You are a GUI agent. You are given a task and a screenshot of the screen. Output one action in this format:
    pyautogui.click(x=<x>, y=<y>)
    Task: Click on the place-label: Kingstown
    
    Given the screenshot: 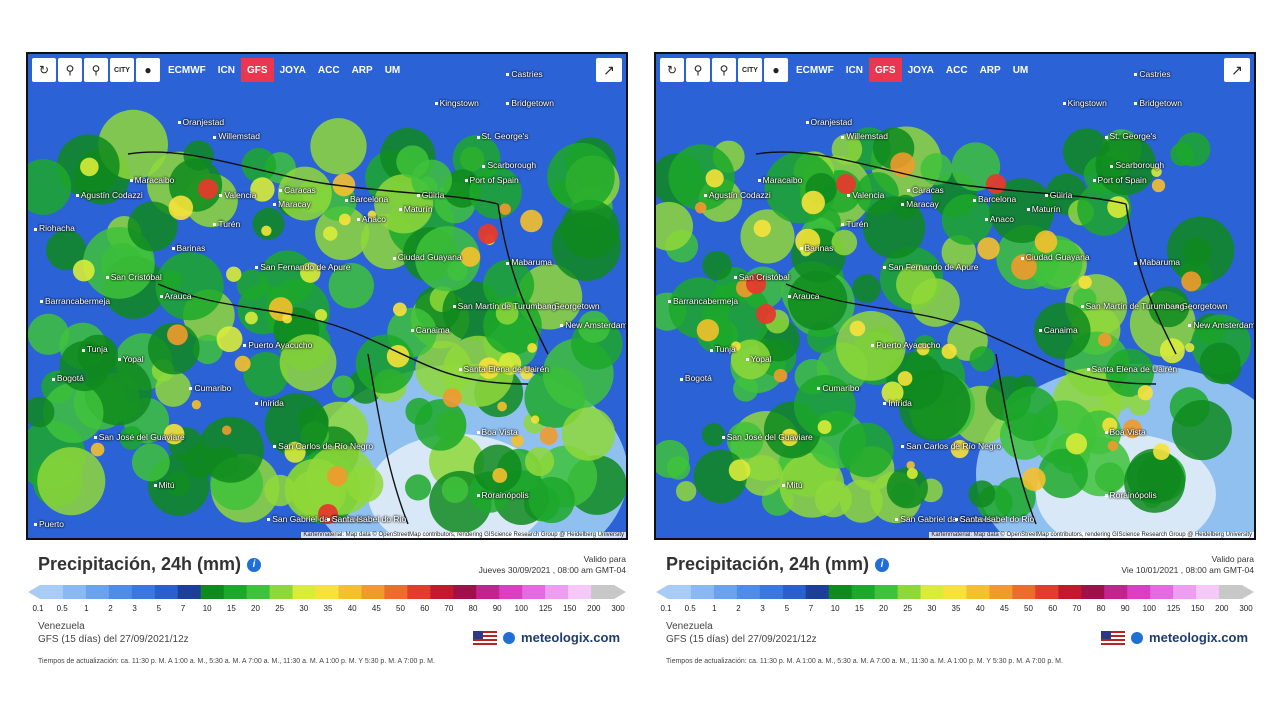 What is the action you would take?
    pyautogui.click(x=1085, y=103)
    